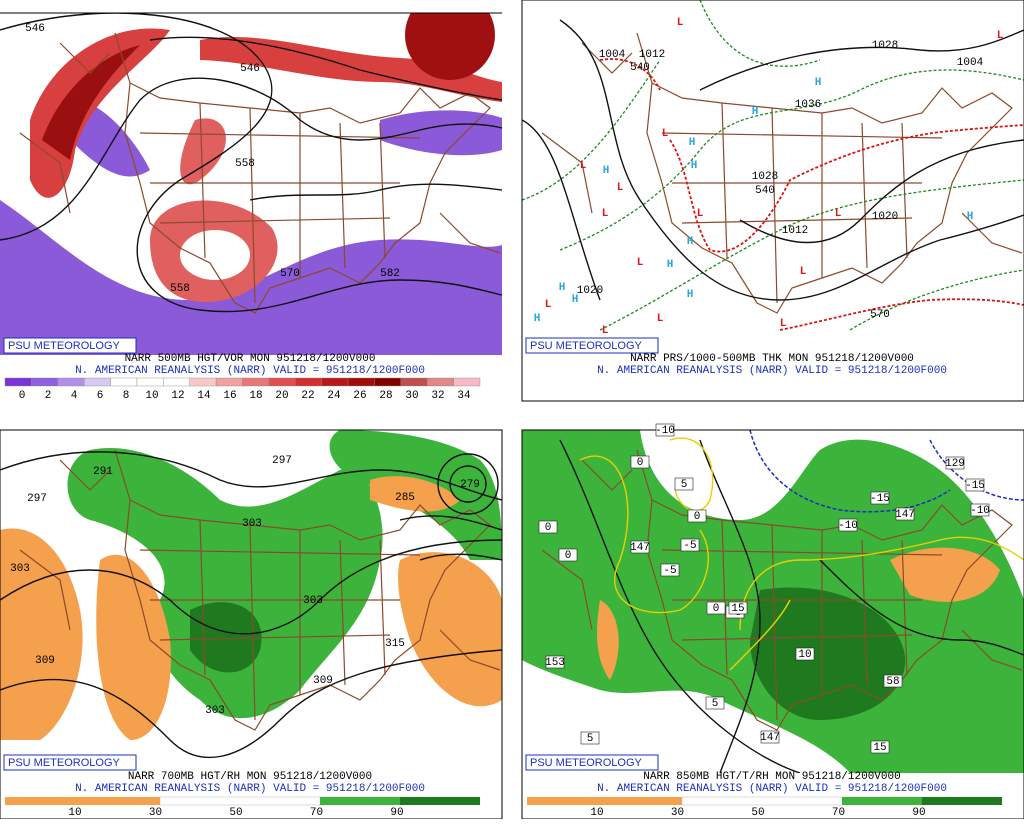 The image size is (1024, 824). Describe the element at coordinates (359, 396) in the screenshot. I see `colorbar-label: 26` at that location.